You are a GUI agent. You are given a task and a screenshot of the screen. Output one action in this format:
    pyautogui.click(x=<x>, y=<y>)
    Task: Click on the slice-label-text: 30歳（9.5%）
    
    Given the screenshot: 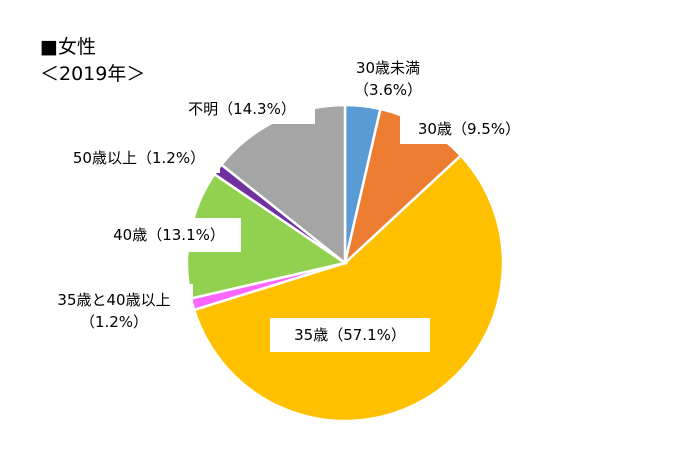 What is the action you would take?
    pyautogui.click(x=469, y=129)
    